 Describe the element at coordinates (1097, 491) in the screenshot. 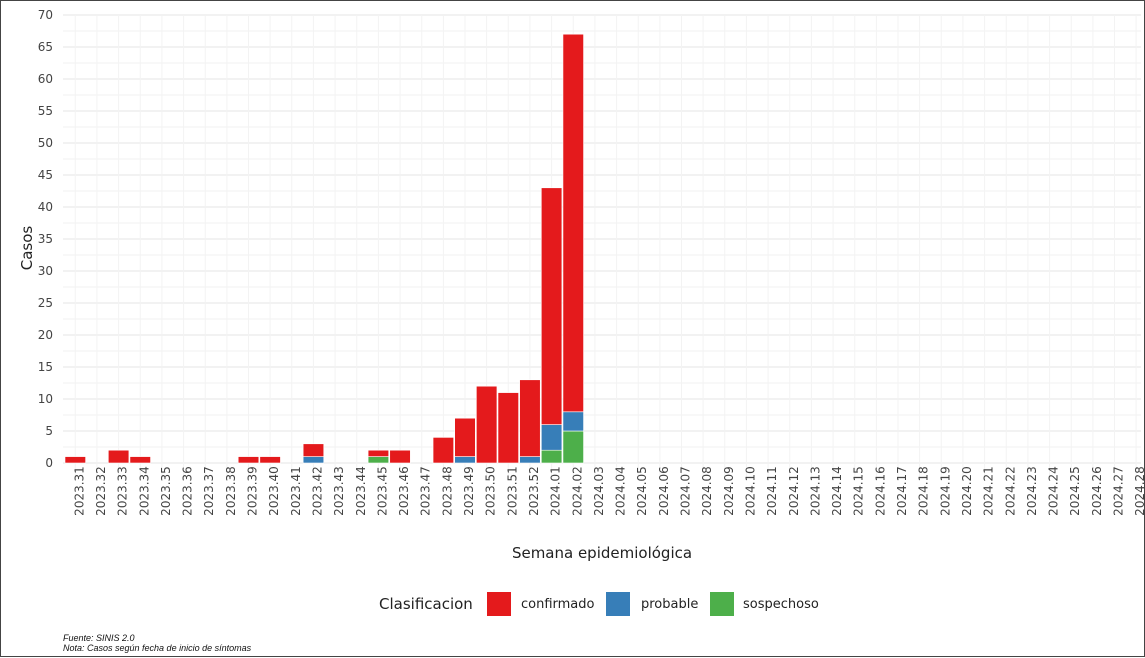

I see `x-tick-label: 2024.26` at that location.